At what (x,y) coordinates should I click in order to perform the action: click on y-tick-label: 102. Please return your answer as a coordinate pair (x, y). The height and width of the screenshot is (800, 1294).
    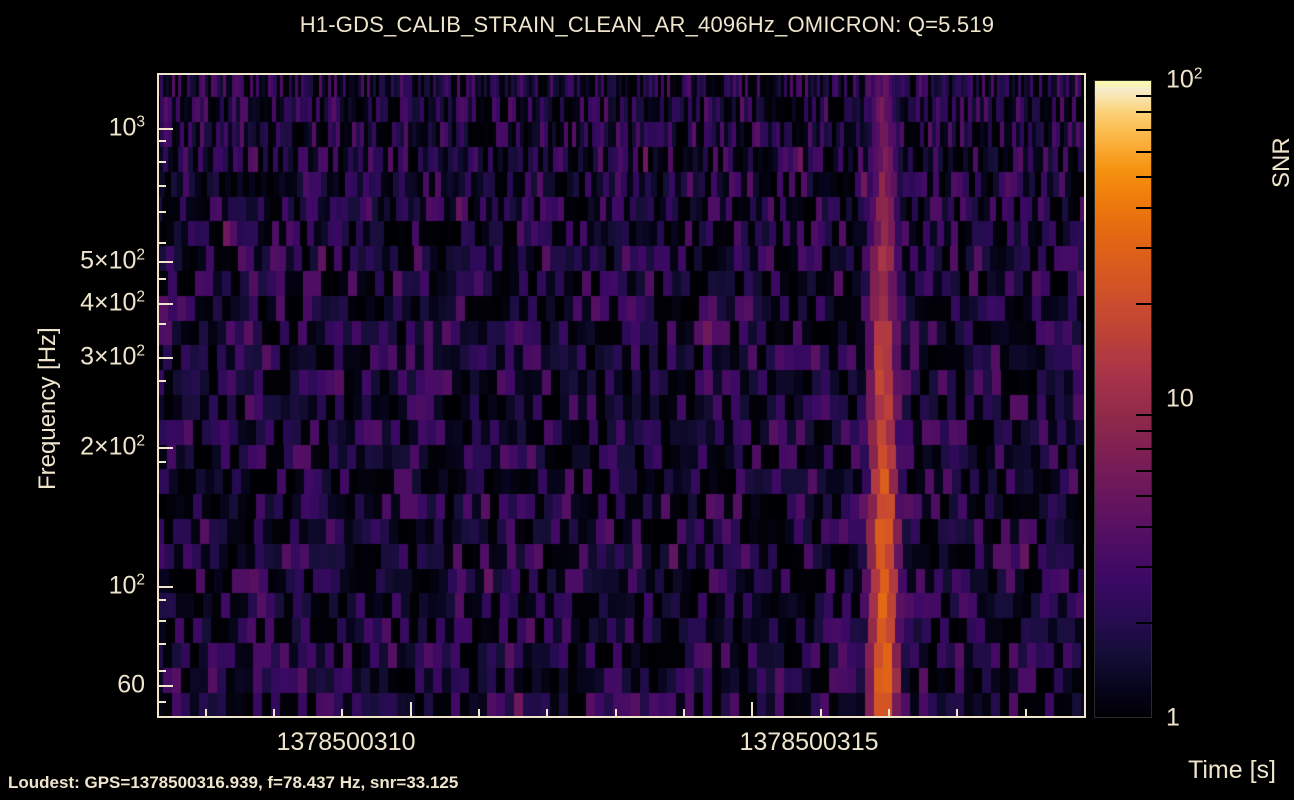
    Looking at the image, I should click on (126, 585).